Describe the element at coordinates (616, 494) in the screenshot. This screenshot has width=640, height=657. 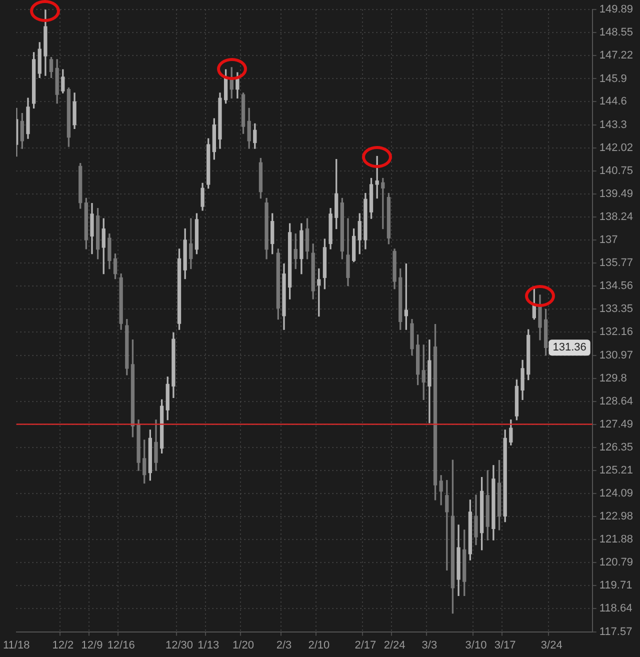
I see `y-tick-label: 124.09` at that location.